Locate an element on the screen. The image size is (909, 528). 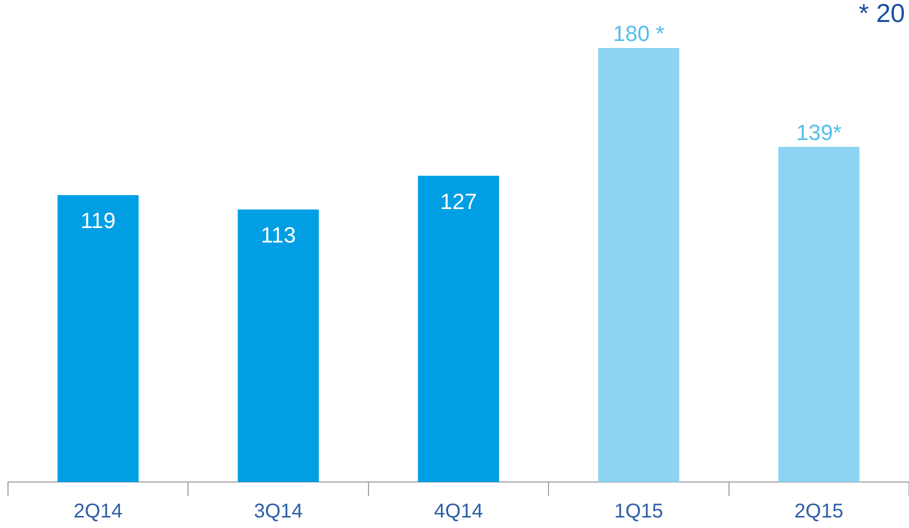
x-tick-label: 2Q15 is located at coordinates (819, 511).